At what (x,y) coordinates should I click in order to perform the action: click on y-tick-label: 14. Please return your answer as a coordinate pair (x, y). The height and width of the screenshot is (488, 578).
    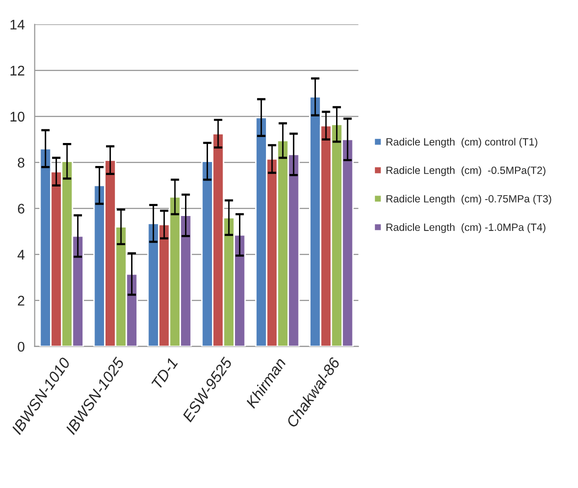
    Looking at the image, I should click on (17, 25).